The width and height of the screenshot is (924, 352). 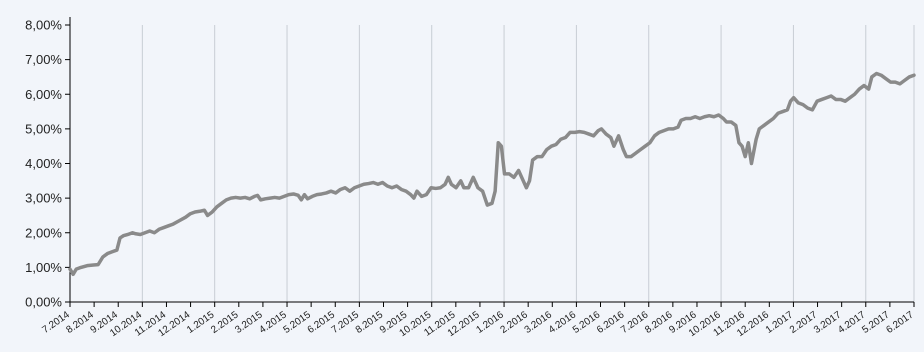 I want to click on y-tick-label: 4,00%, so click(x=43, y=163).